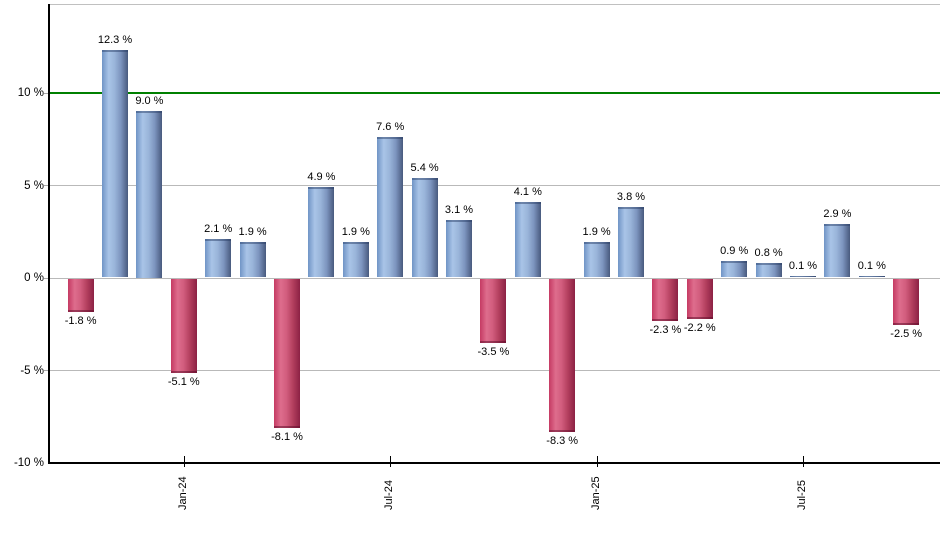  I want to click on y-tick-label: 10 %, so click(30, 93).